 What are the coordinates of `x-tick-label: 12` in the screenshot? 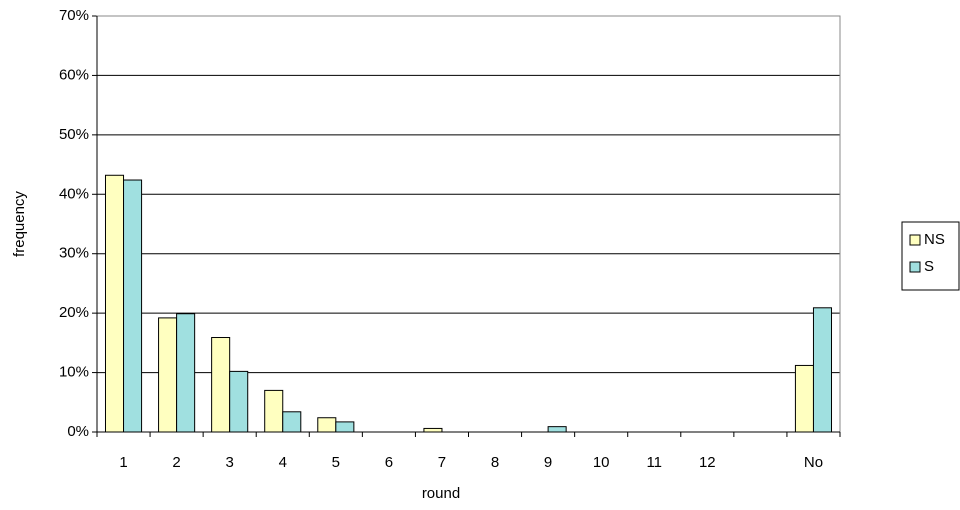 It's located at (707, 462).